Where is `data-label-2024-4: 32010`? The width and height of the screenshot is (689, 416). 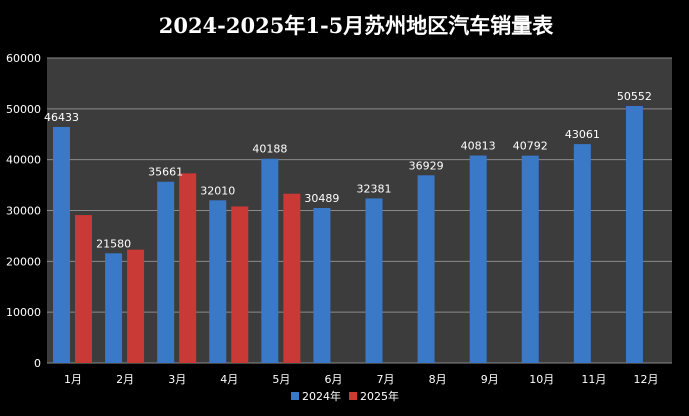 data-label-2024-4: 32010 is located at coordinates (217, 190).